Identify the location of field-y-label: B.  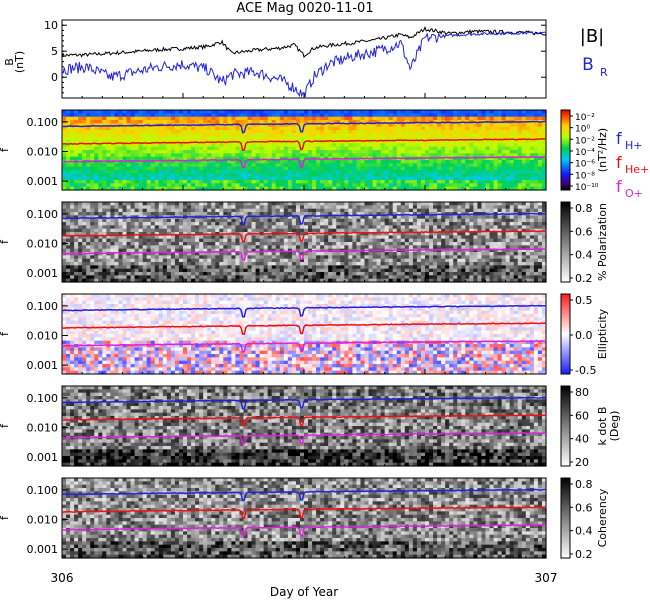
(9, 62).